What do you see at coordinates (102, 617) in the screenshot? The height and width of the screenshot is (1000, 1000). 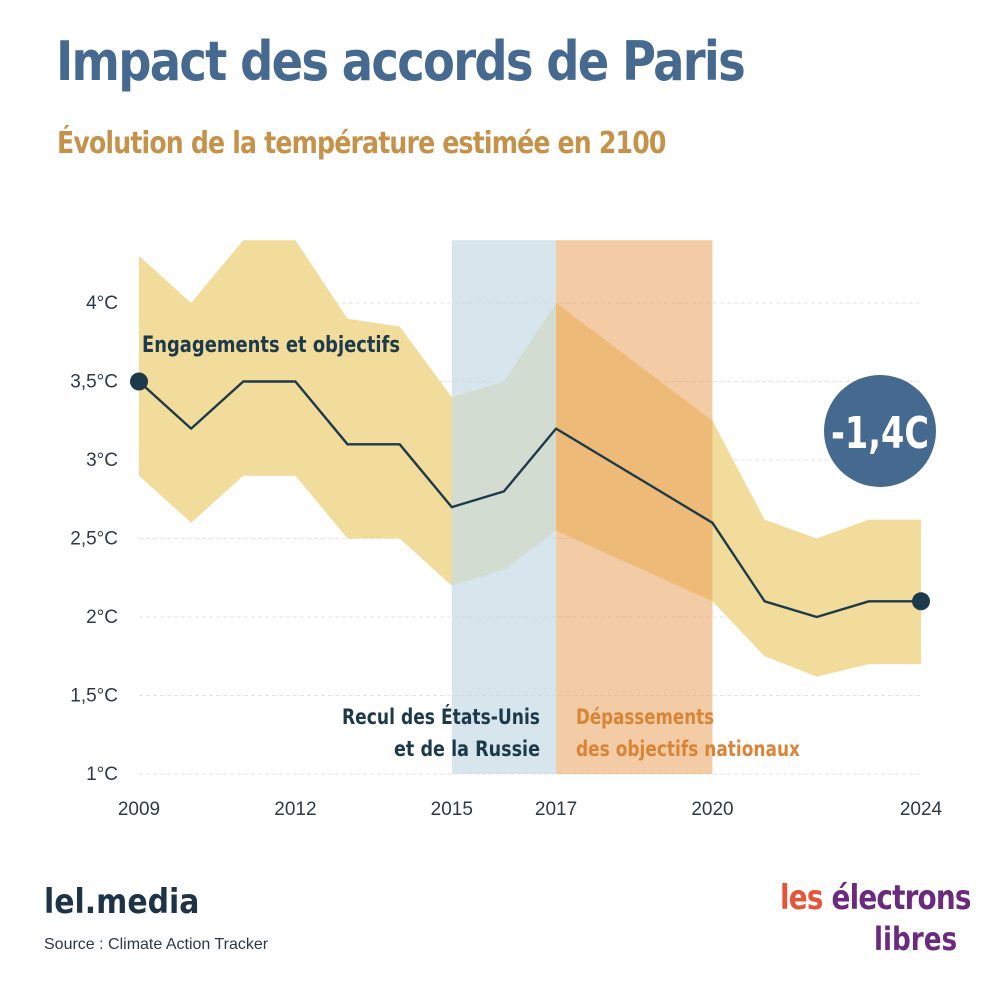 I see `y-tick-label: 2°C` at bounding box center [102, 617].